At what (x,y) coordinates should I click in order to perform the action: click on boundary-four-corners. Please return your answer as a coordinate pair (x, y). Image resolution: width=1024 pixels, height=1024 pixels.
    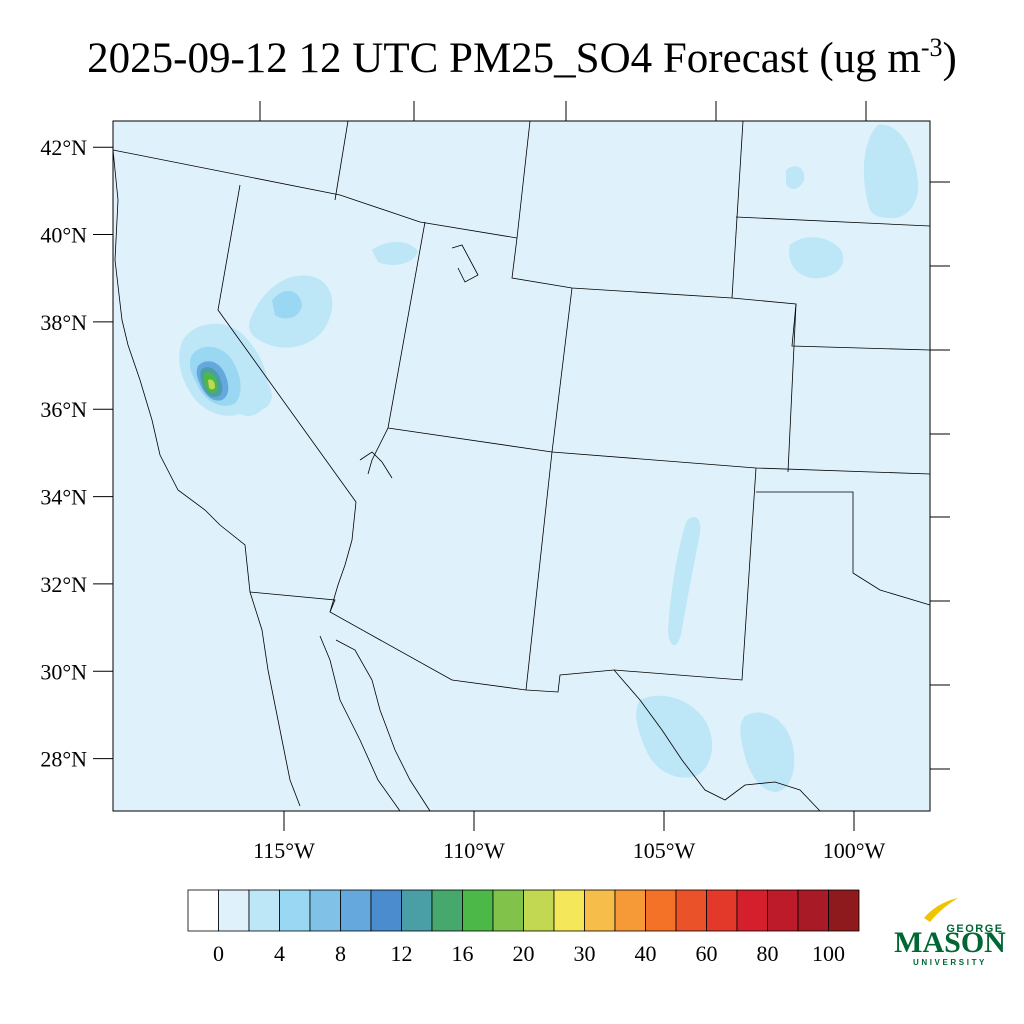
    Looking at the image, I should click on (659, 451).